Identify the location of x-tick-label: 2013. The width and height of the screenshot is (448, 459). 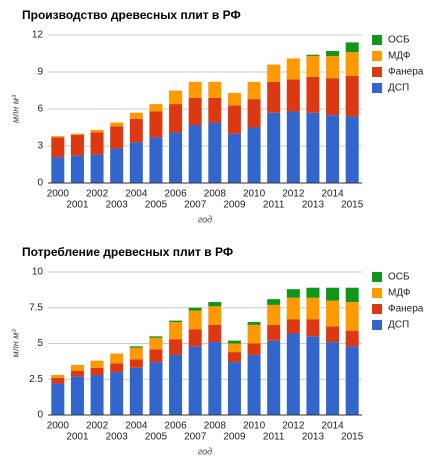
(313, 205).